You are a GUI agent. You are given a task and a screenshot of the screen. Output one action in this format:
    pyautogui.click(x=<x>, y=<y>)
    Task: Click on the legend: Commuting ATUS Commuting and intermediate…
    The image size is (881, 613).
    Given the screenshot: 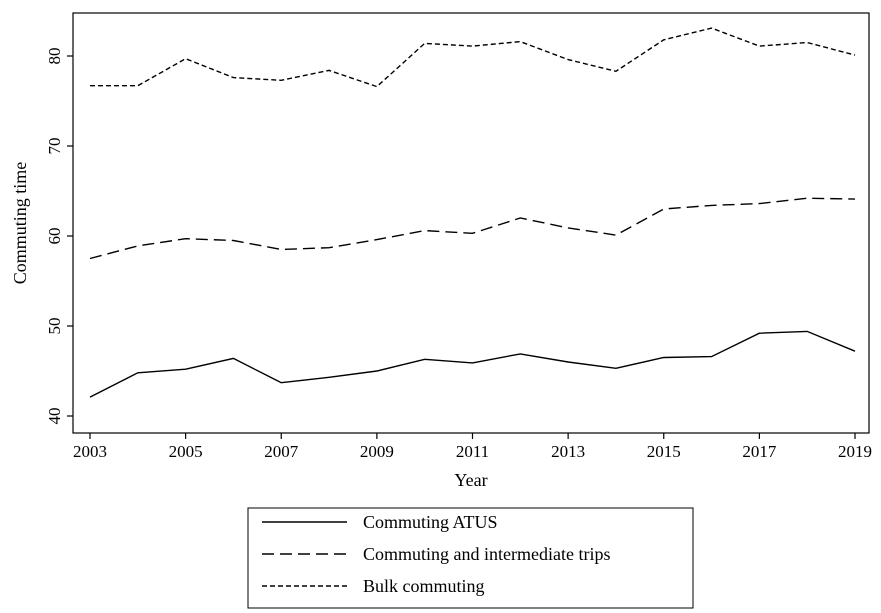 What is the action you would take?
    pyautogui.click(x=470, y=558)
    